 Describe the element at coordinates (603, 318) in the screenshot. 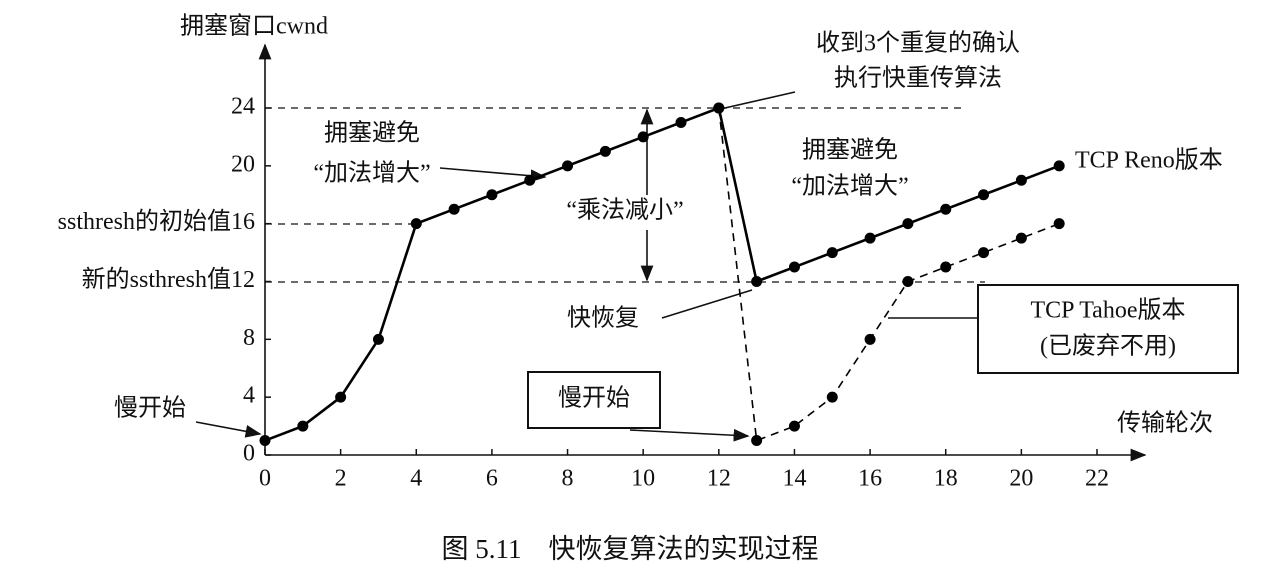

I see `annotation: 快恢复` at that location.